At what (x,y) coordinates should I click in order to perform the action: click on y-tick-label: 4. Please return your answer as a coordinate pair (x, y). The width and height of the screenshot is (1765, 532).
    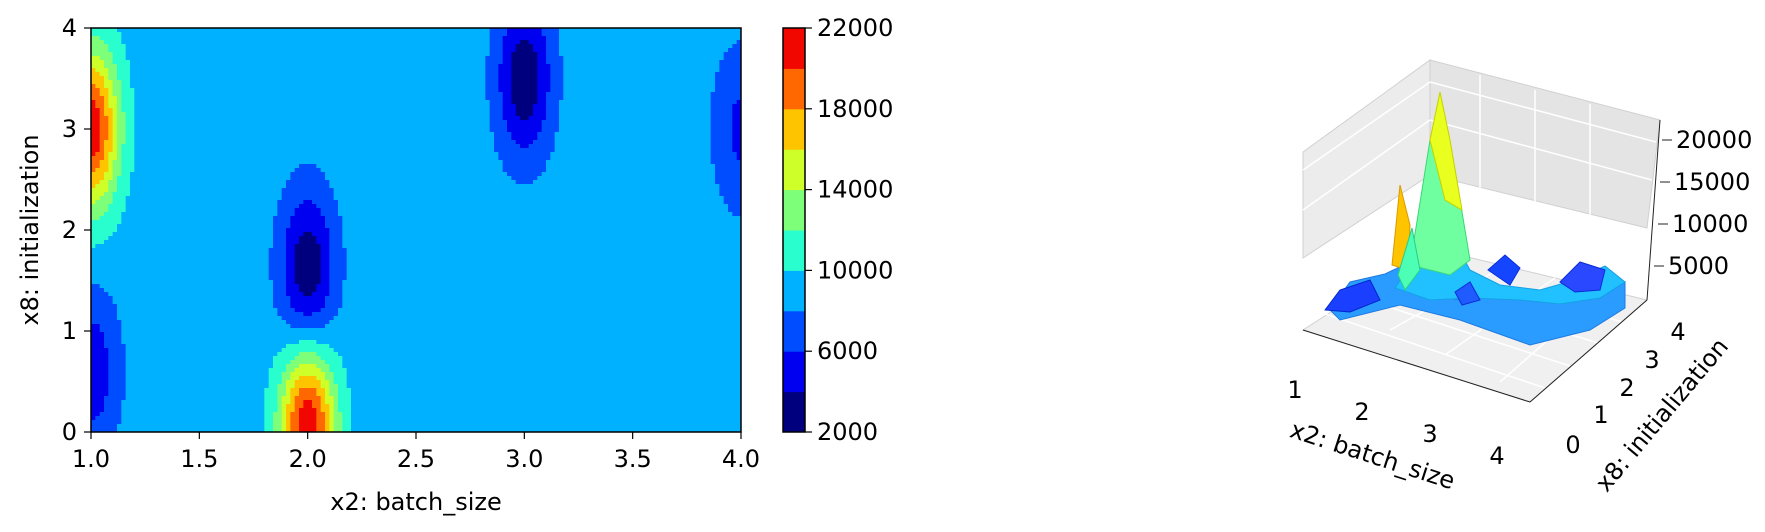
    Looking at the image, I should click on (69, 28).